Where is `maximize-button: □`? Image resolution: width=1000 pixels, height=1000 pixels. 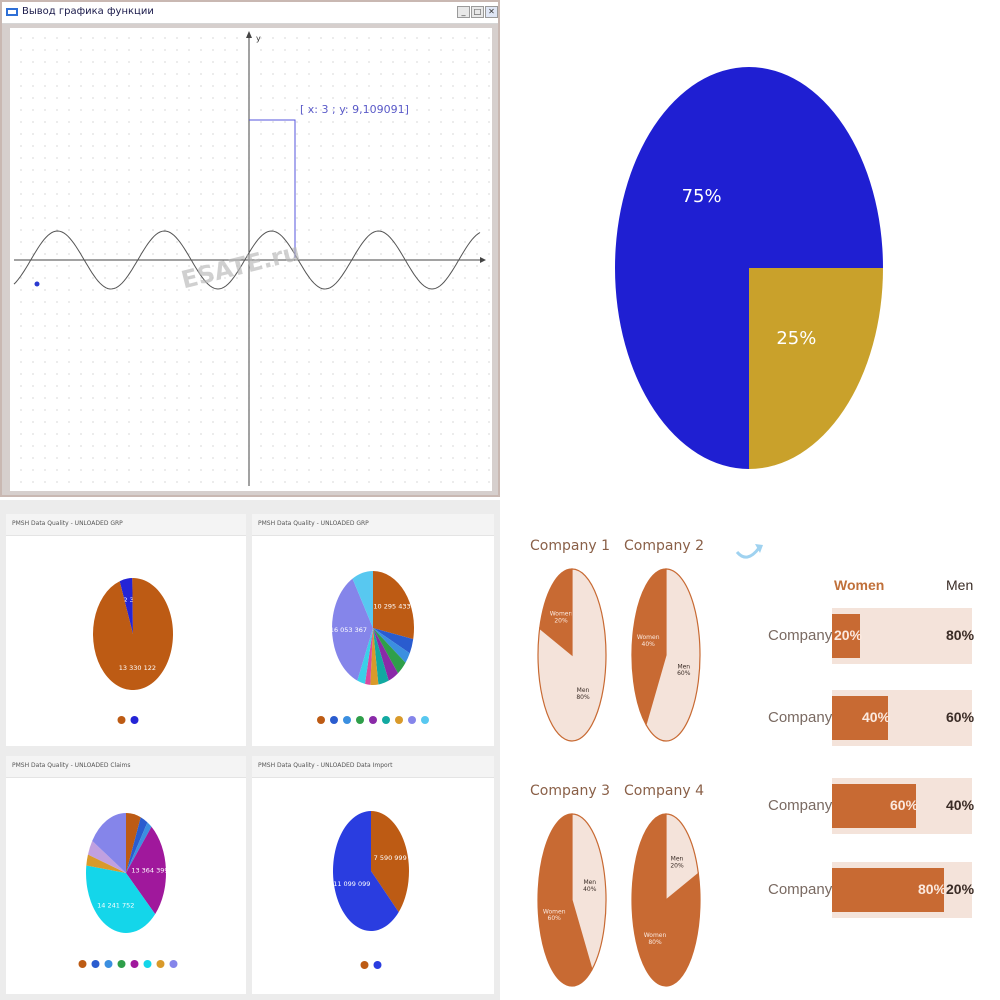
maximize-button: □ is located at coordinates (477, 12).